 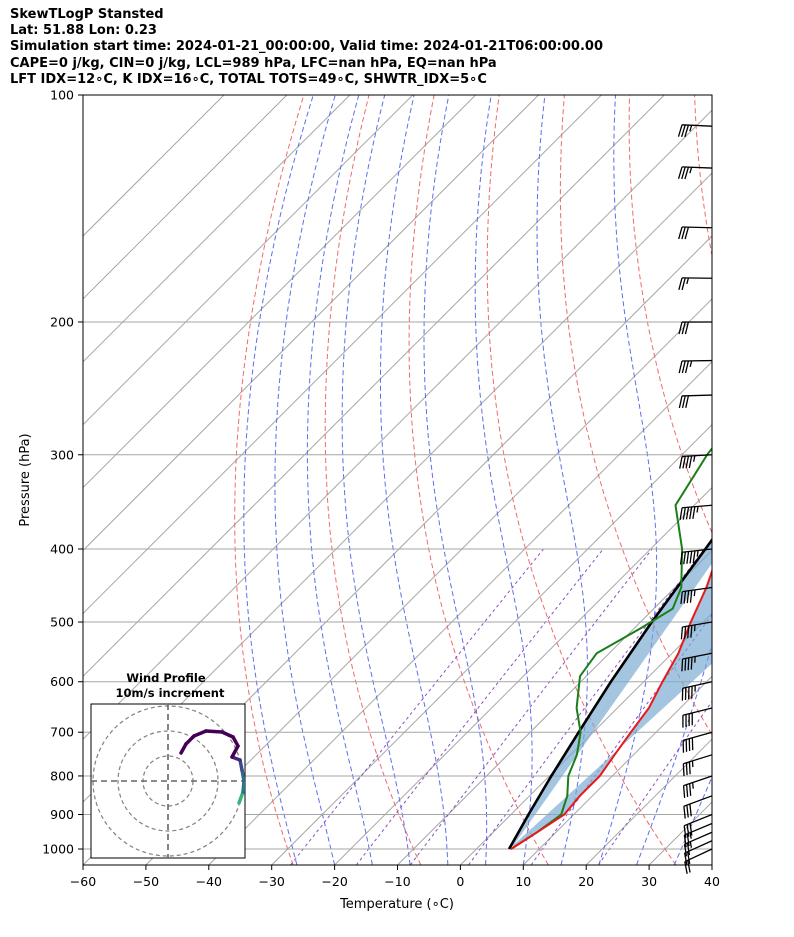 What do you see at coordinates (87, 14) in the screenshot?
I see `chart-title: SkewTLogP Stansted` at bounding box center [87, 14].